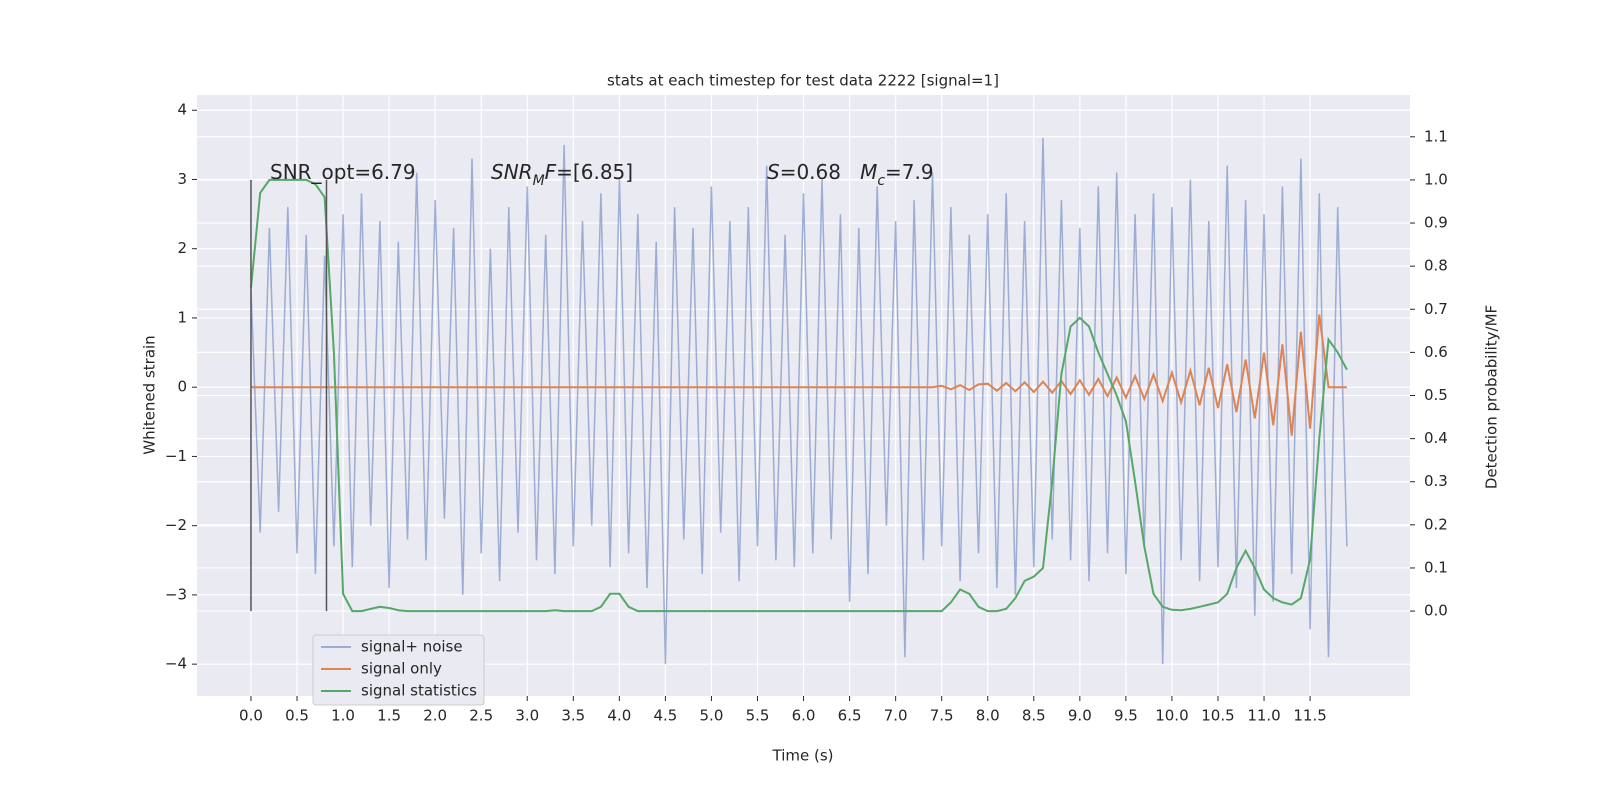 The height and width of the screenshot is (804, 1600). I want to click on x-tick-label: 11.5, so click(1309, 716).